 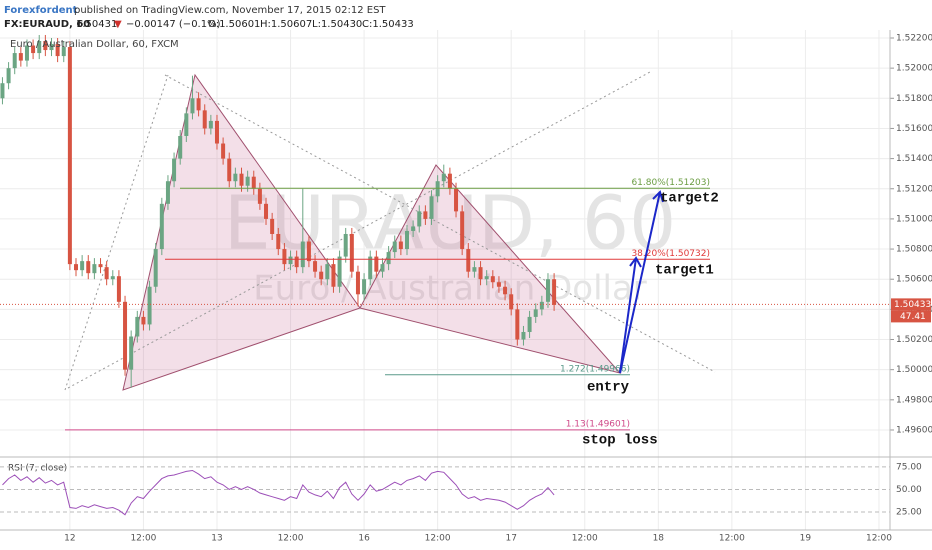 What do you see at coordinates (914, 370) in the screenshot?
I see `y-tick-label: 1.50000` at bounding box center [914, 370].